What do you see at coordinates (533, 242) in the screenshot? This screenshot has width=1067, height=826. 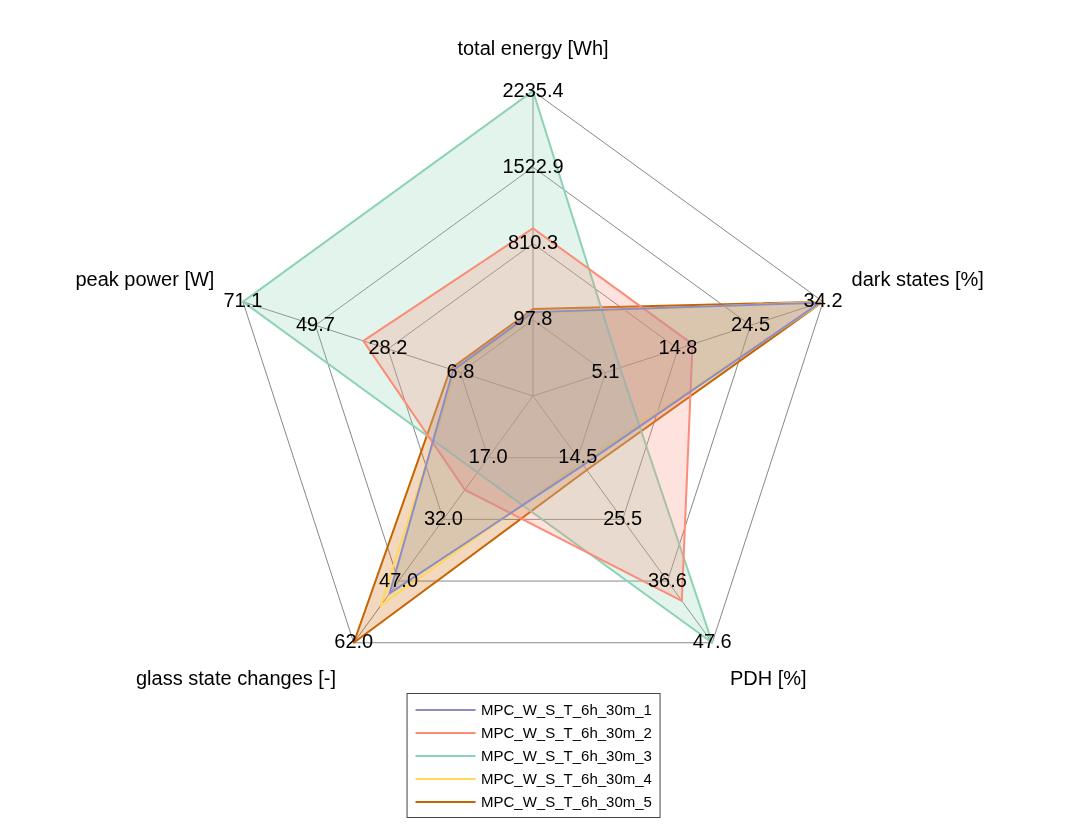 I see `text: 810.3` at bounding box center [533, 242].